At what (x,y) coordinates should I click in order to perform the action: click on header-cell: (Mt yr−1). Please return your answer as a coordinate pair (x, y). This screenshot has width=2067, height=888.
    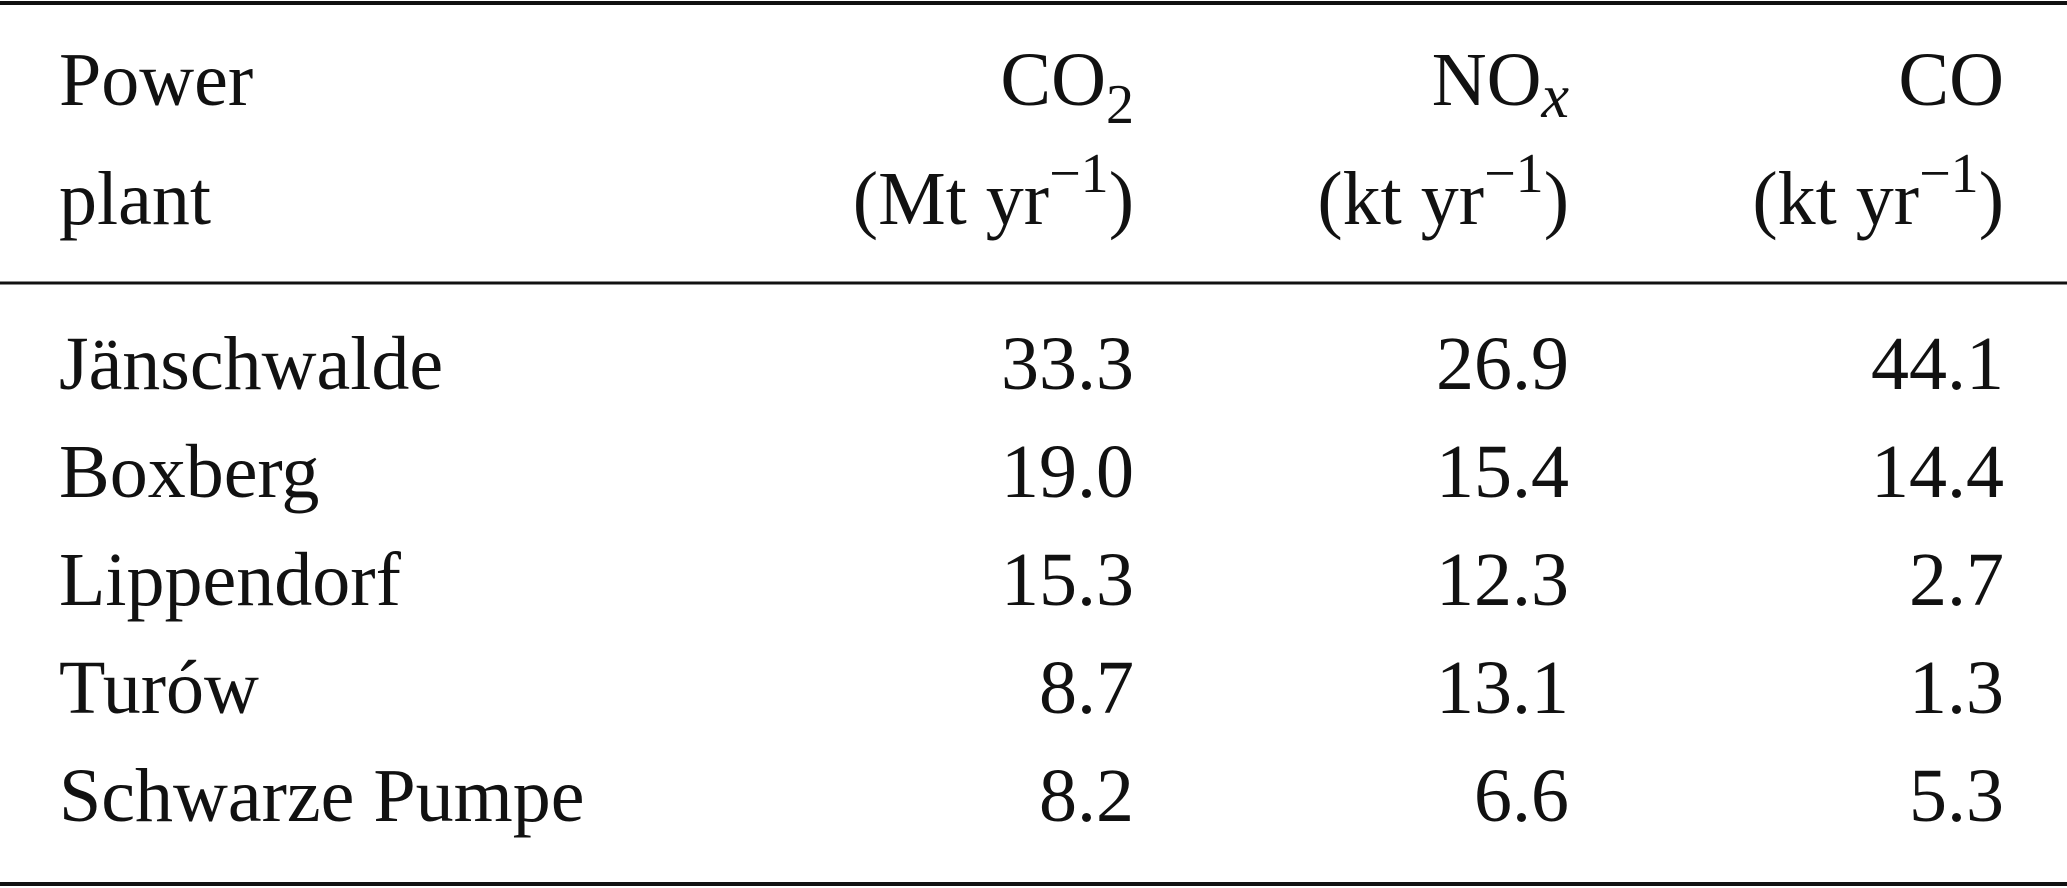
    Looking at the image, I should click on (993, 192).